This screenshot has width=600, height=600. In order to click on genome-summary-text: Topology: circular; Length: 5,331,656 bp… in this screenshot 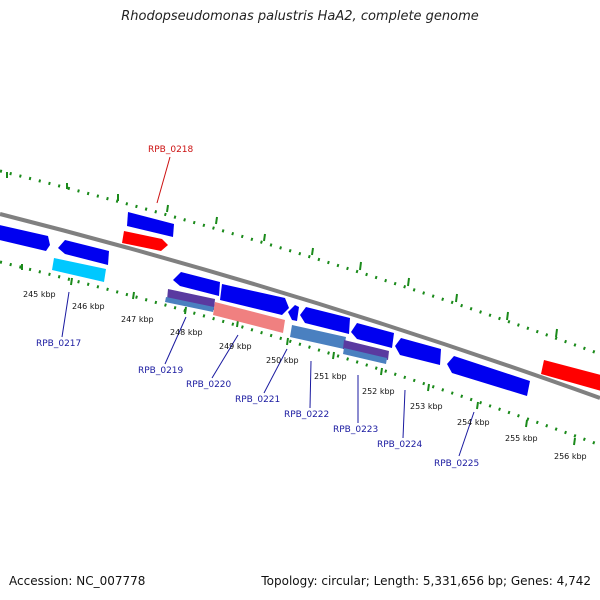, I will do `click(426, 581)`.